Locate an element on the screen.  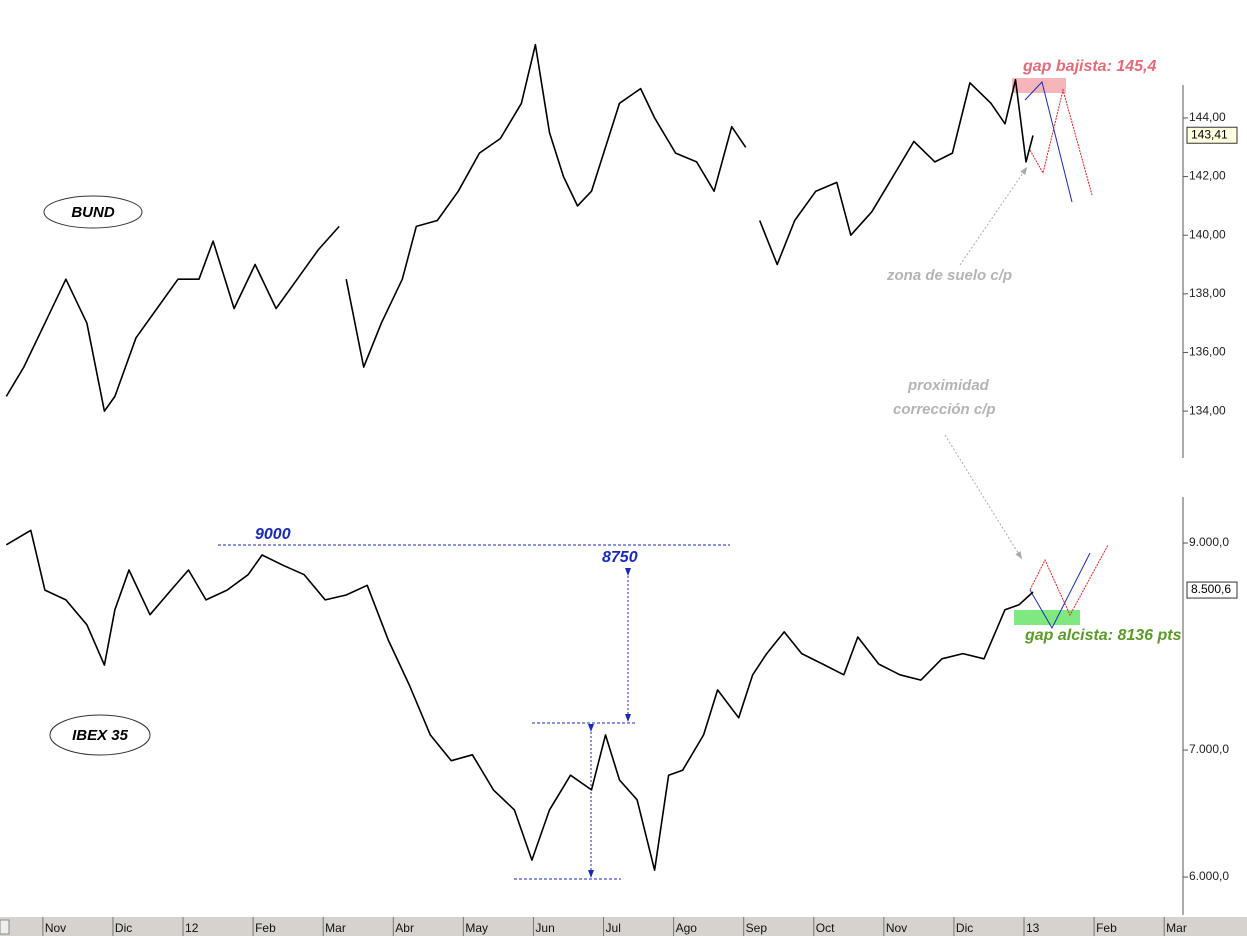
gap-zone is located at coordinates (1047, 617).